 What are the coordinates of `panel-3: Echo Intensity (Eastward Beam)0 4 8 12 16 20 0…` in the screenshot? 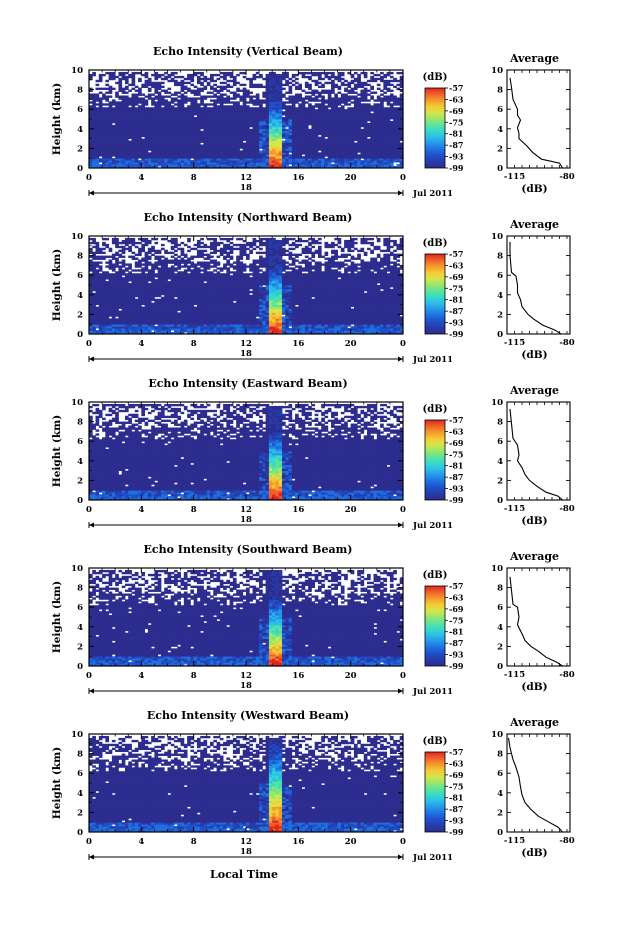 It's located at (313, 454).